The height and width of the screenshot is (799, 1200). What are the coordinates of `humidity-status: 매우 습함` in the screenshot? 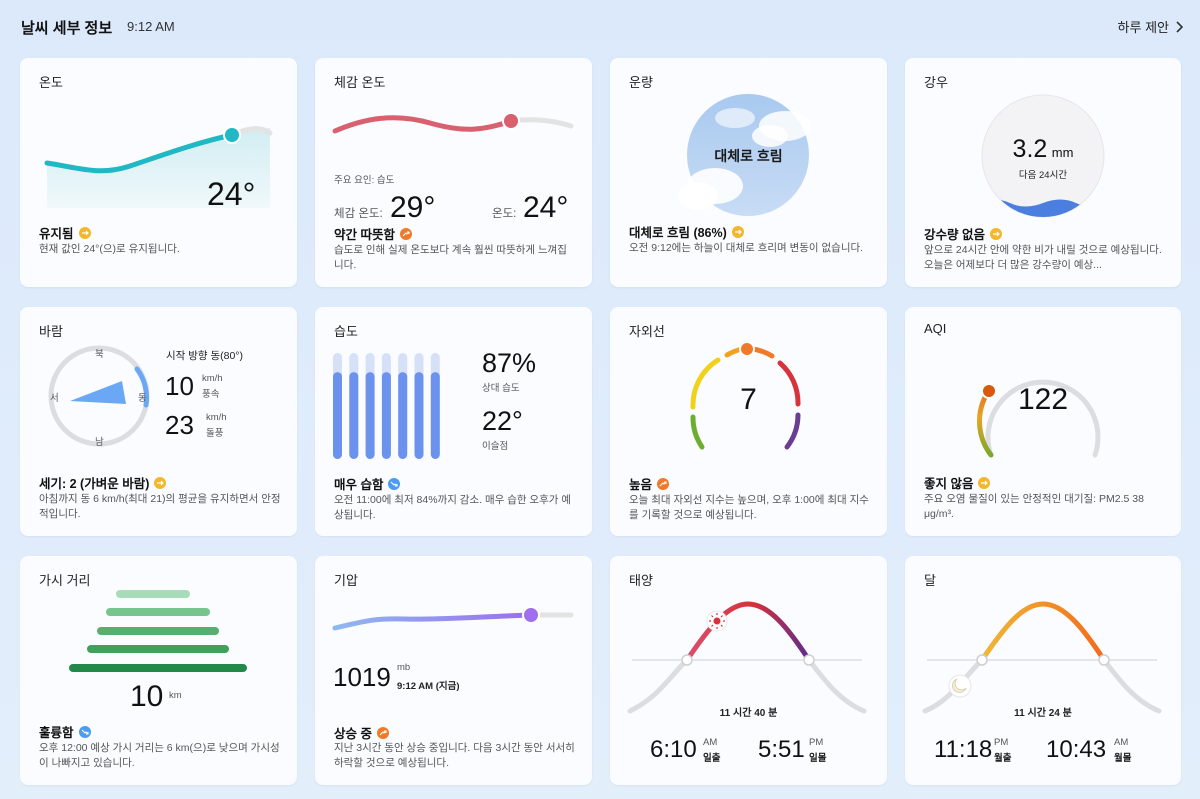 It's located at (367, 483).